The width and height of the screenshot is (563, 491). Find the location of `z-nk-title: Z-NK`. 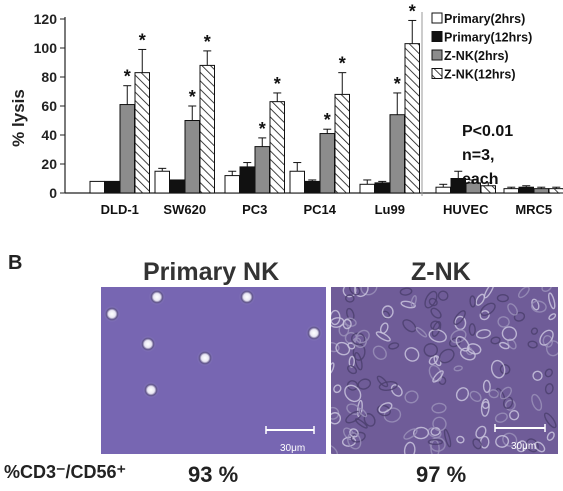

z-nk-title: Z-NK is located at coordinates (441, 272).